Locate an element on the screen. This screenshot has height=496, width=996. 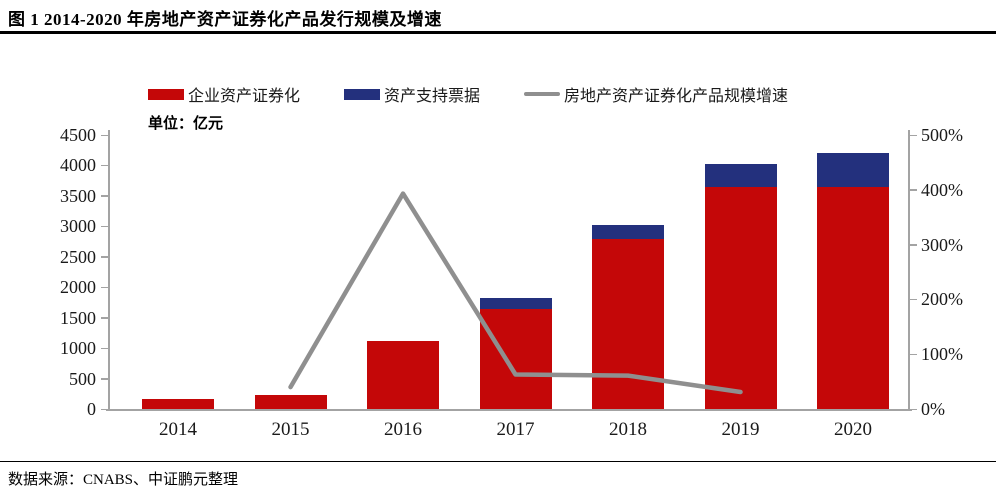
chart-title: 图 1 2014-2020 年房地产资产证券化产品发行规模及增速 is located at coordinates (225, 19).